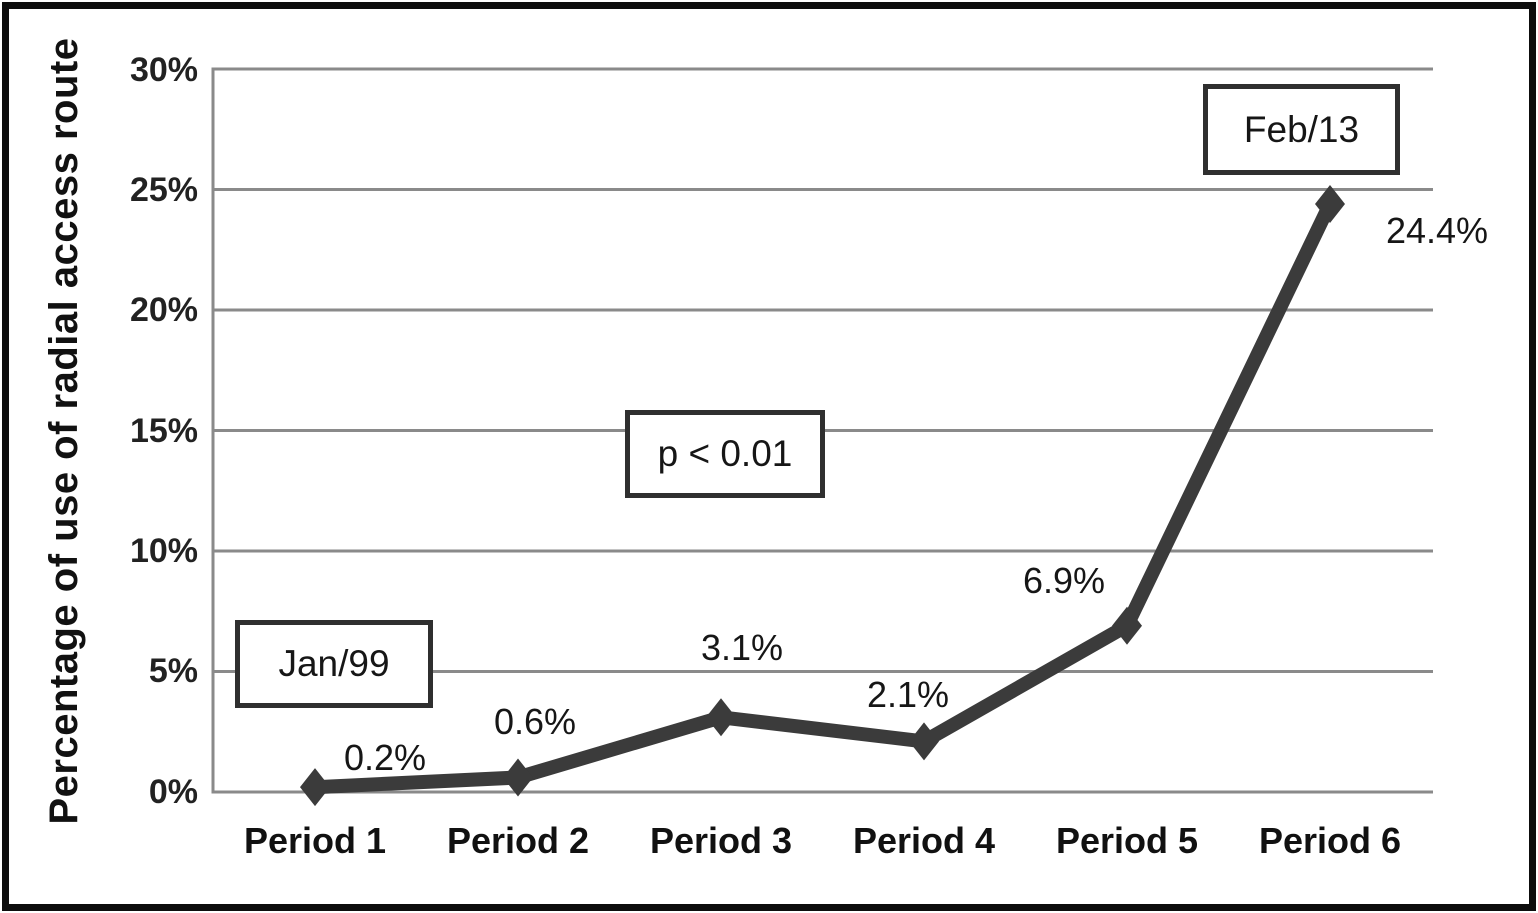 The height and width of the screenshot is (913, 1538). What do you see at coordinates (924, 840) in the screenshot?
I see `x-axis-label-period-4: Period 4` at bounding box center [924, 840].